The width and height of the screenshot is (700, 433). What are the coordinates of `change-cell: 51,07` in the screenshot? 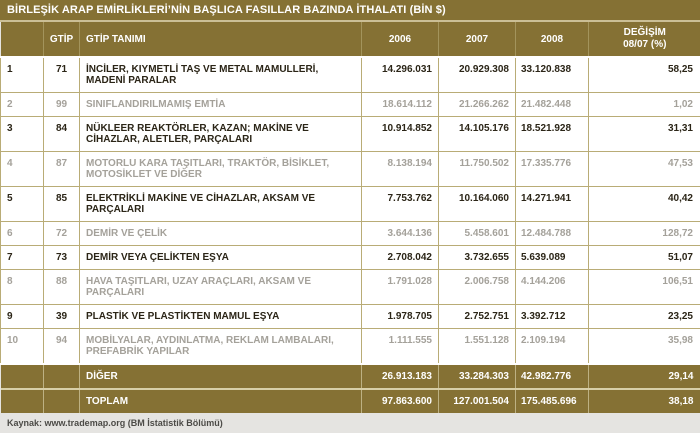 It's located at (644, 258).